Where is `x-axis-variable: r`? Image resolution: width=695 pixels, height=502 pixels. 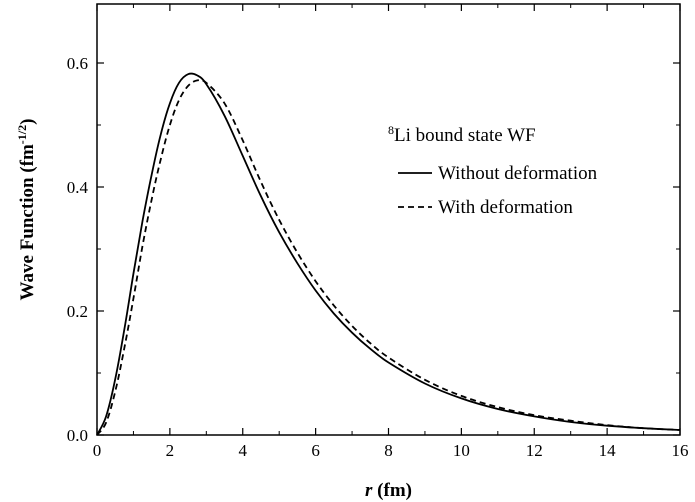
x-axis-variable: r is located at coordinates (369, 490).